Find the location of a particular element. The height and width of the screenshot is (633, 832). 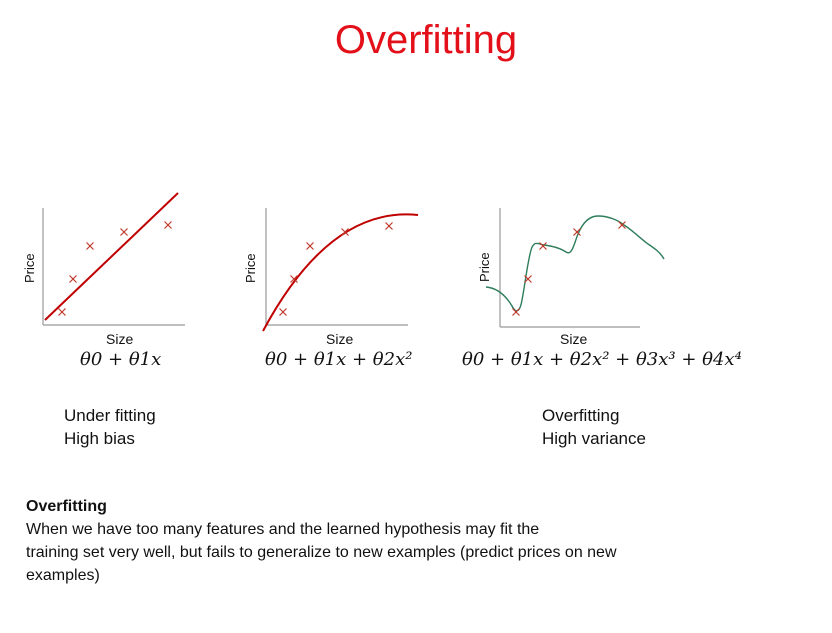

high-order-fit-curve is located at coordinates (575, 263).